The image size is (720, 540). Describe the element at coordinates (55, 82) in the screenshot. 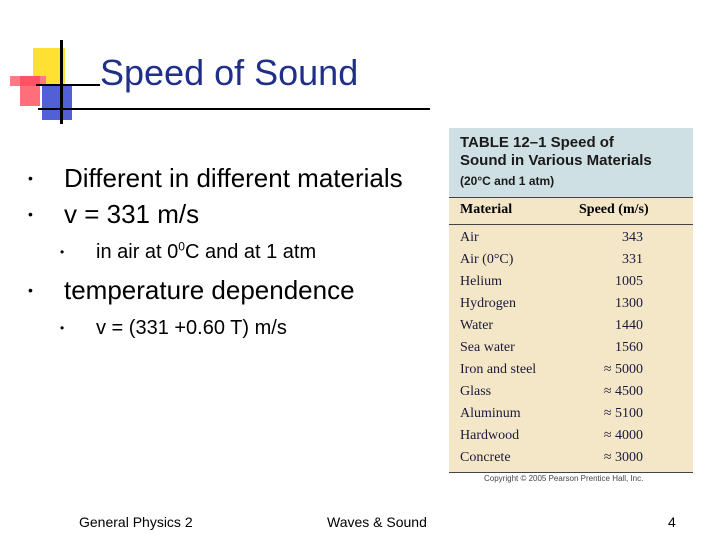

I see `slide-logo` at that location.